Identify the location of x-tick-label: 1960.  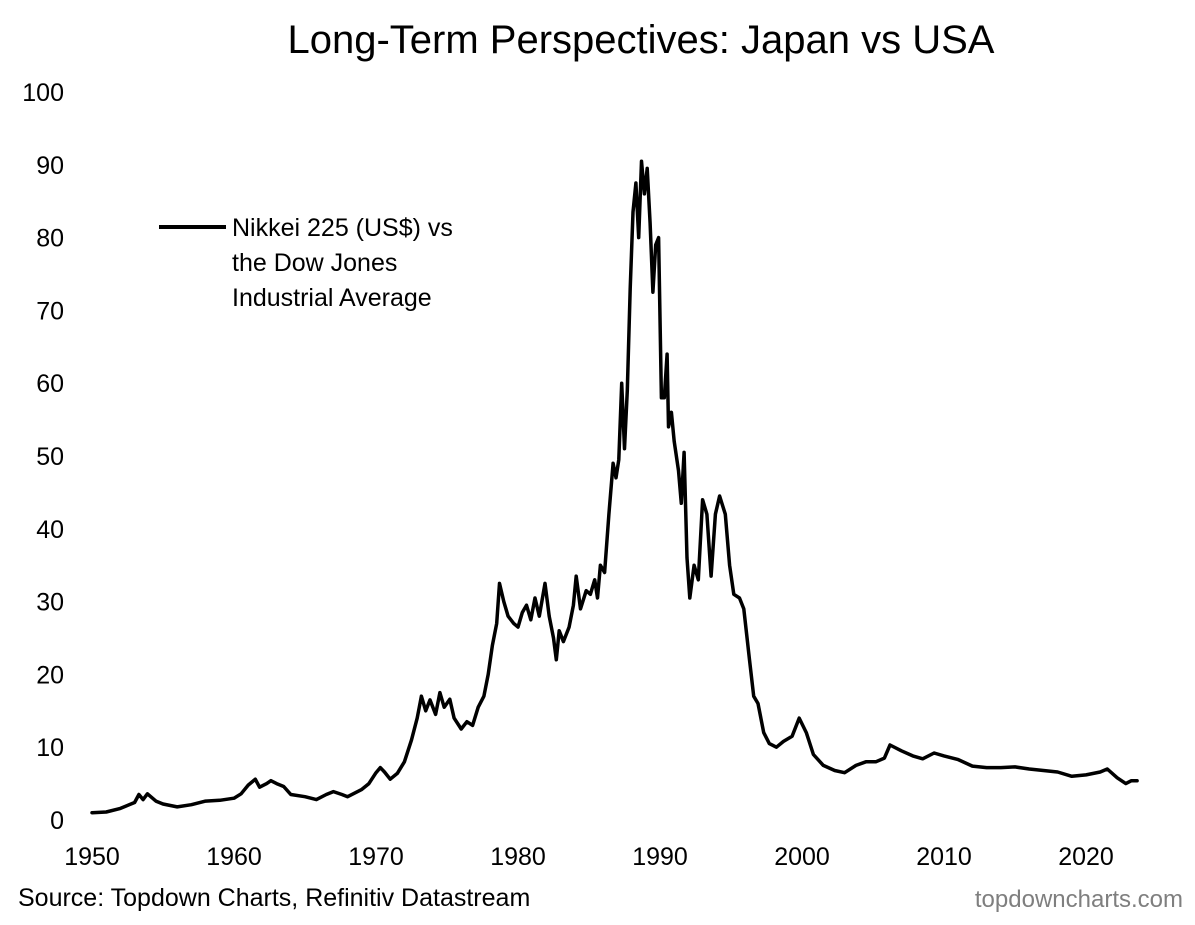
(234, 857).